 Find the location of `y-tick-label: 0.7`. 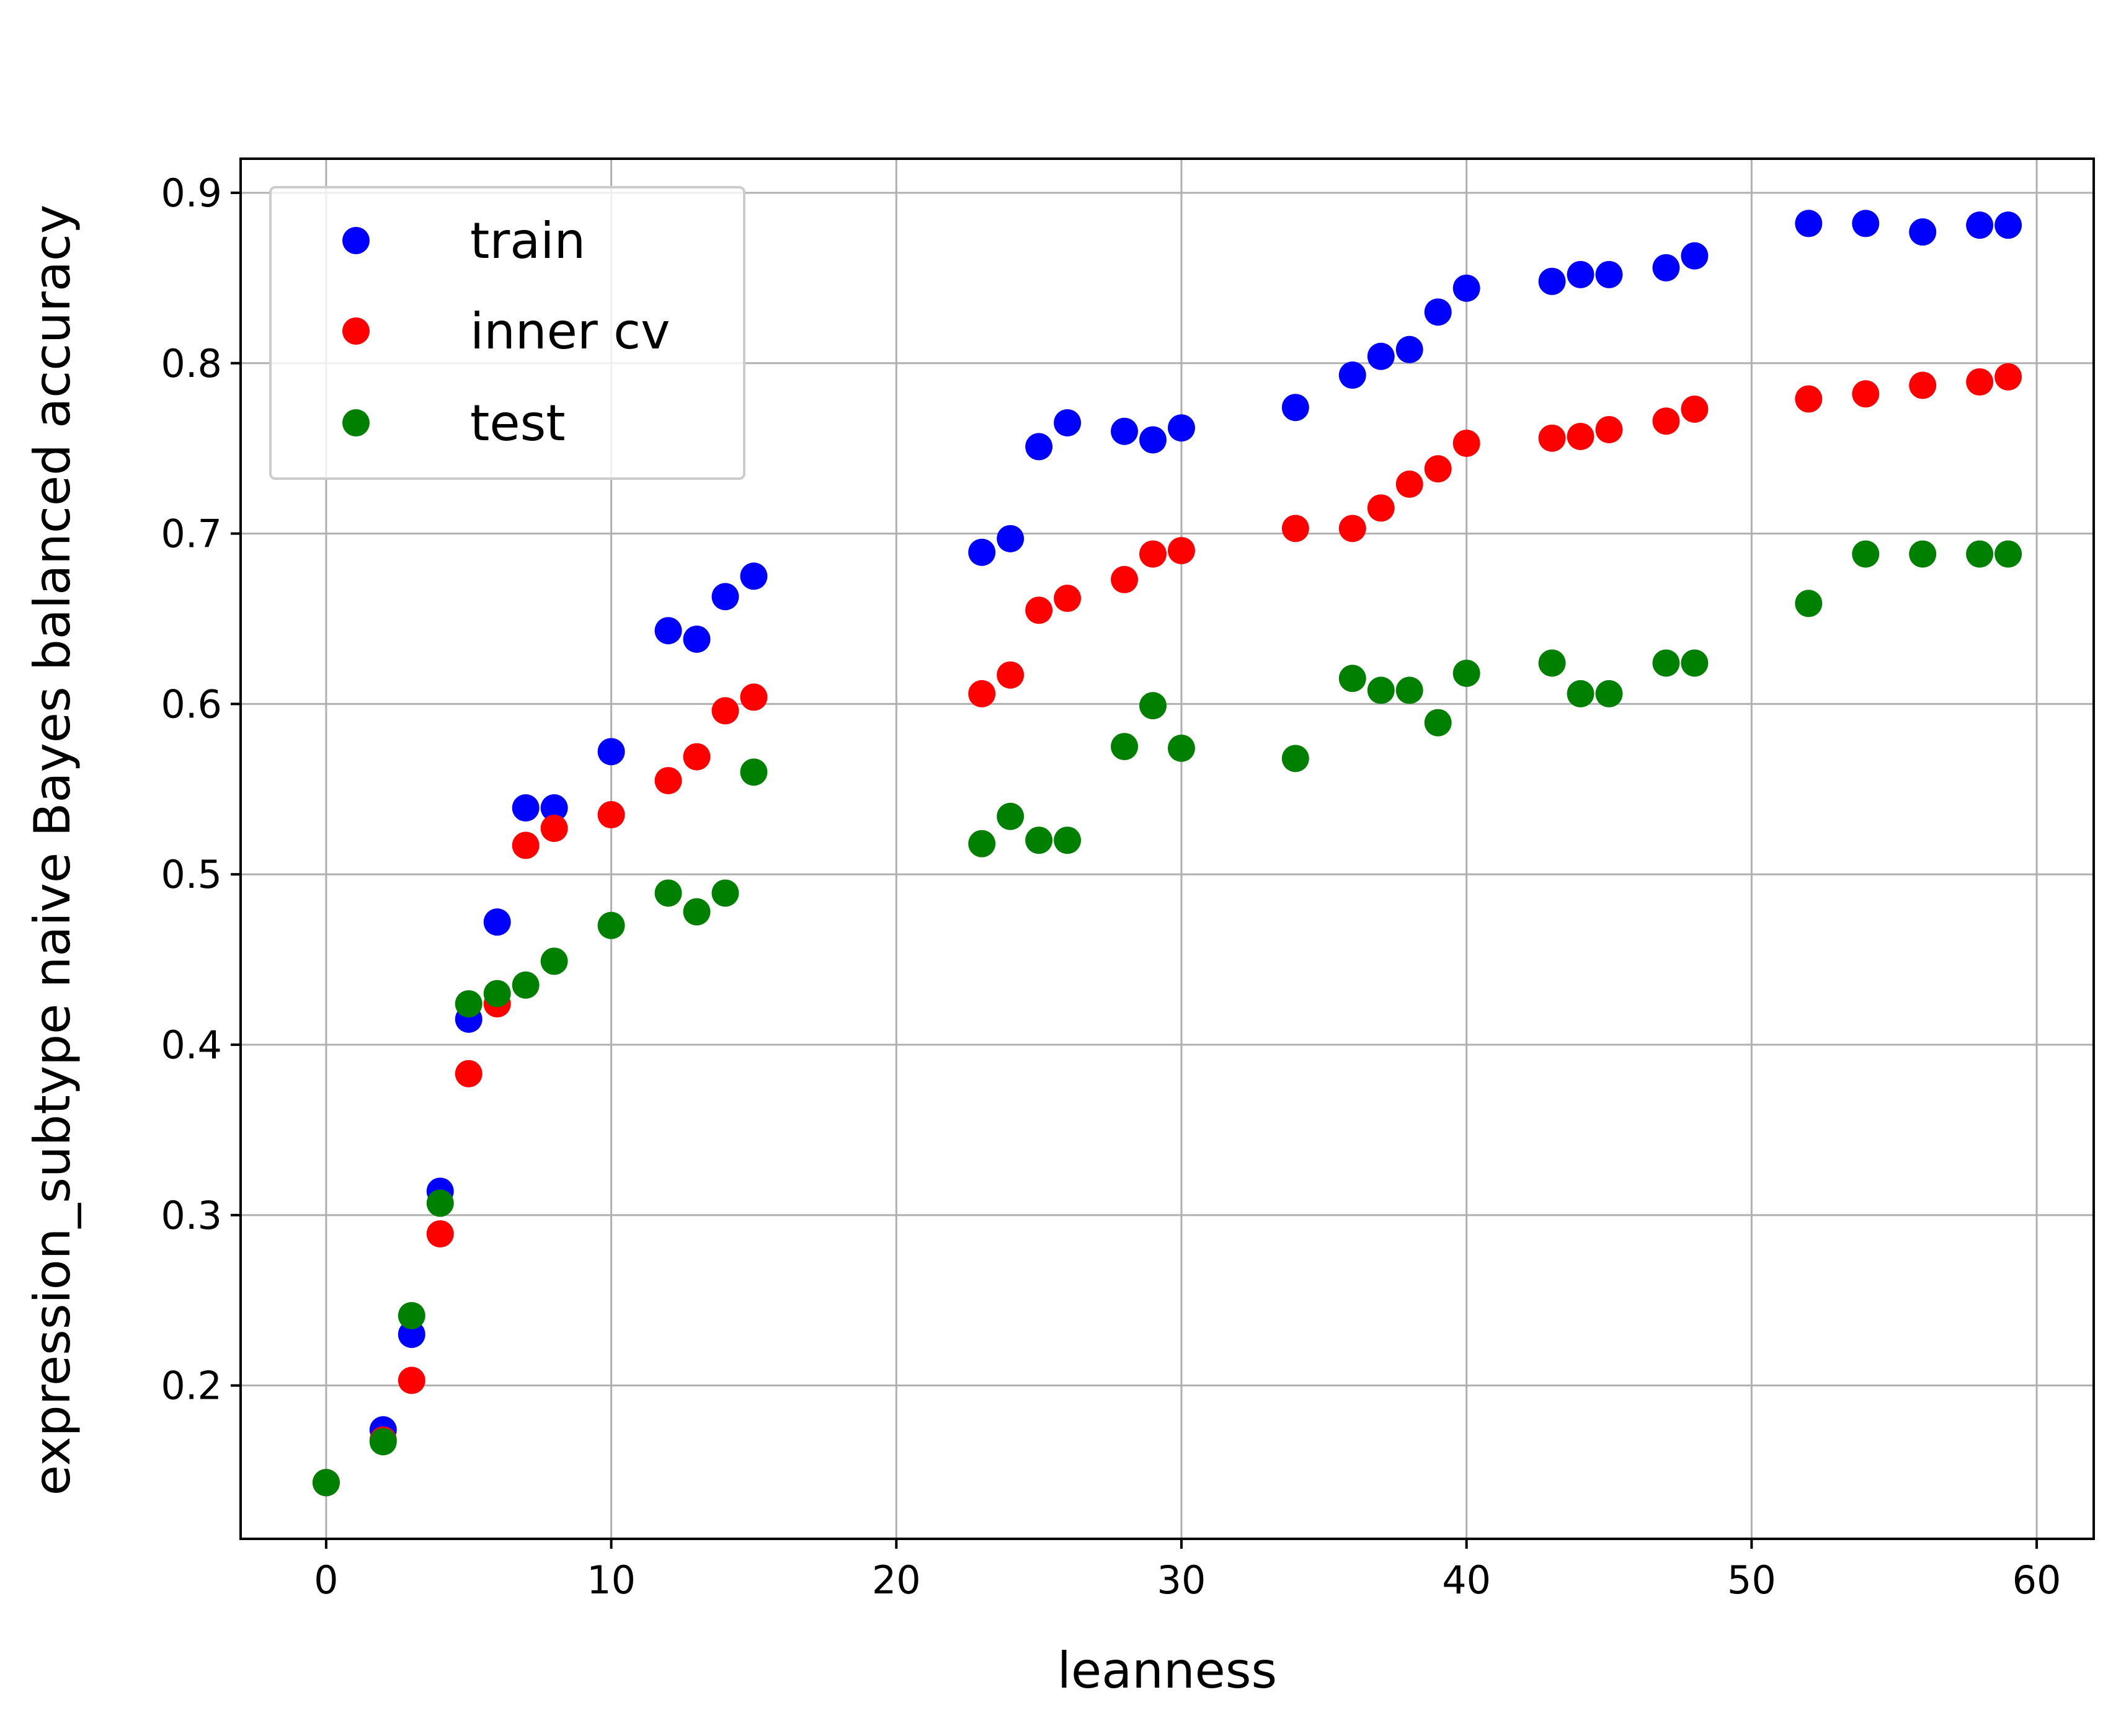

y-tick-label: 0.7 is located at coordinates (192, 534).